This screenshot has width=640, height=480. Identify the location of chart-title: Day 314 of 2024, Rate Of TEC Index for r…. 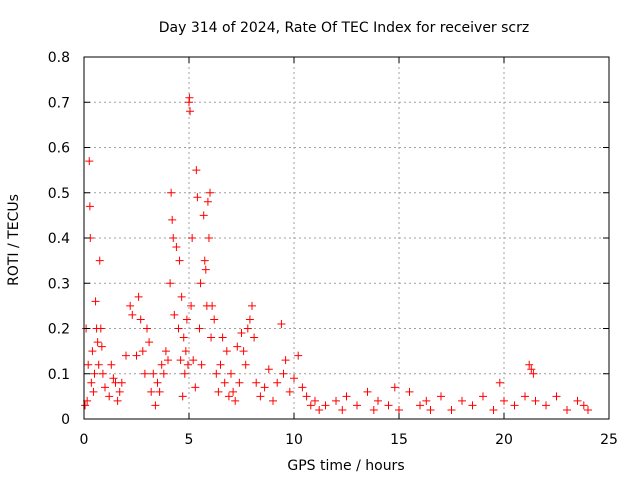
(344, 28).